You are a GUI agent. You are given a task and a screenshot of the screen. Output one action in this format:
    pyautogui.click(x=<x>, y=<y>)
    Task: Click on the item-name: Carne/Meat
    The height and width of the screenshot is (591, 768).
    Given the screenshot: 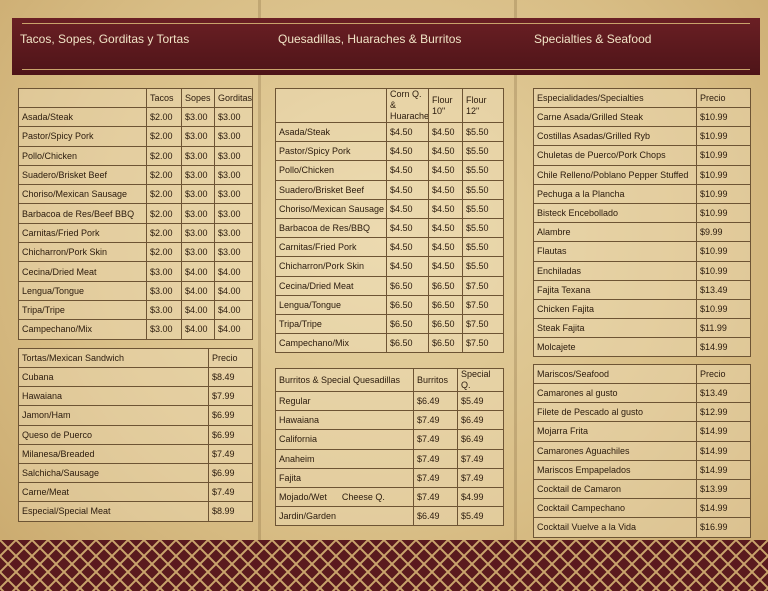 What is the action you would take?
    pyautogui.click(x=113, y=492)
    